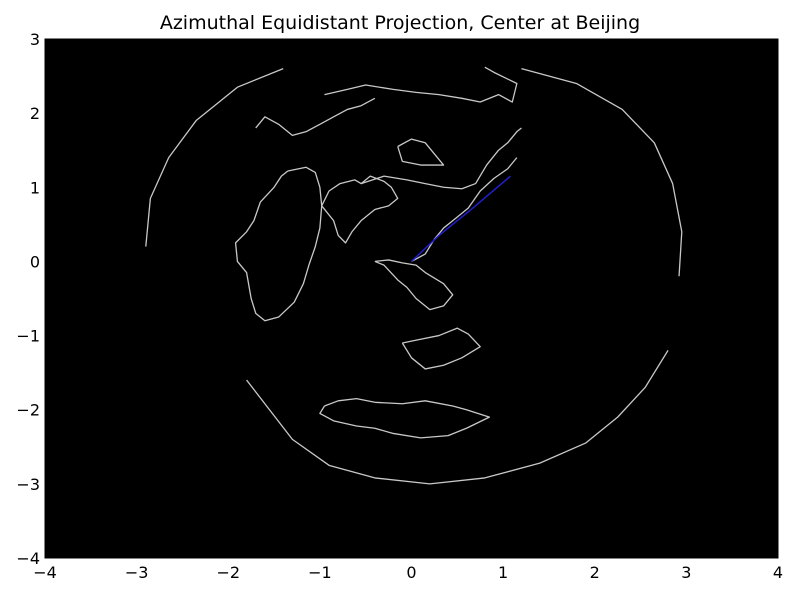 The height and width of the screenshot is (600, 800). I want to click on y-tick-label: 0, so click(35, 261).